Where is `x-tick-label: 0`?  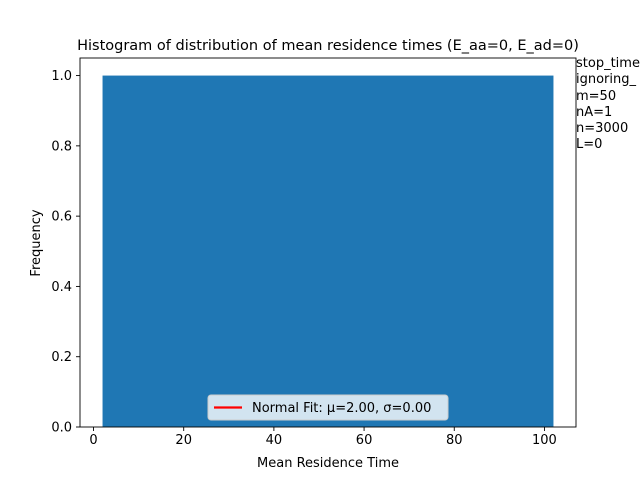 x-tick-label: 0 is located at coordinates (93, 440).